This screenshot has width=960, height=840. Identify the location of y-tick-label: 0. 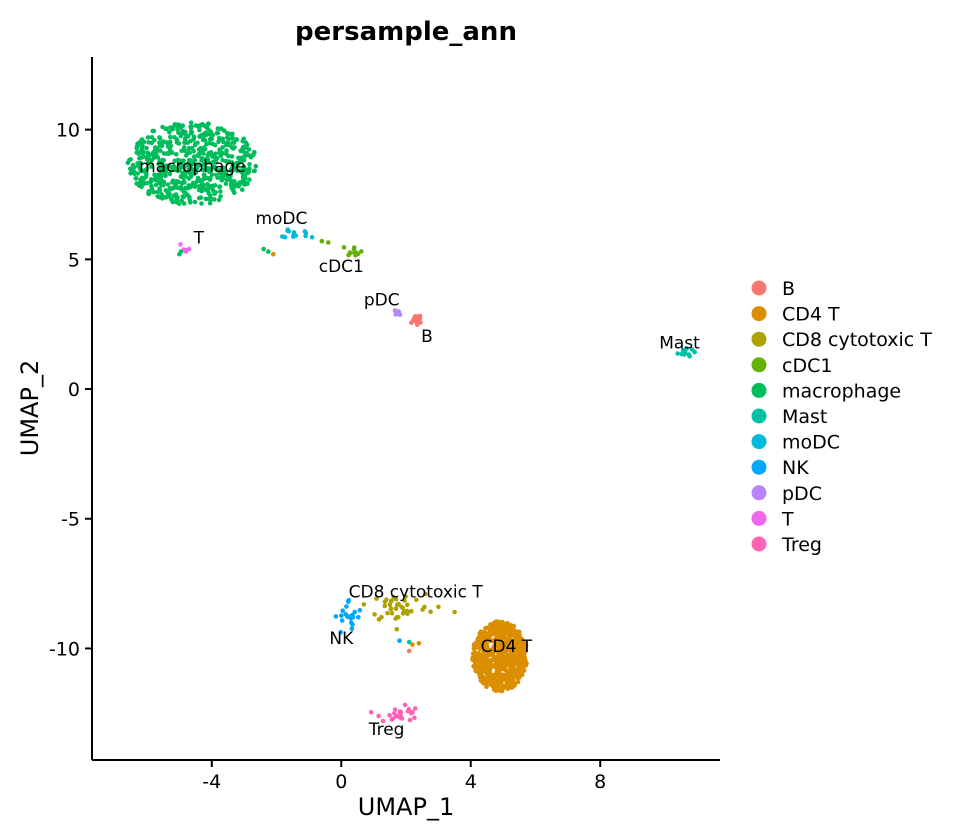
(74, 390).